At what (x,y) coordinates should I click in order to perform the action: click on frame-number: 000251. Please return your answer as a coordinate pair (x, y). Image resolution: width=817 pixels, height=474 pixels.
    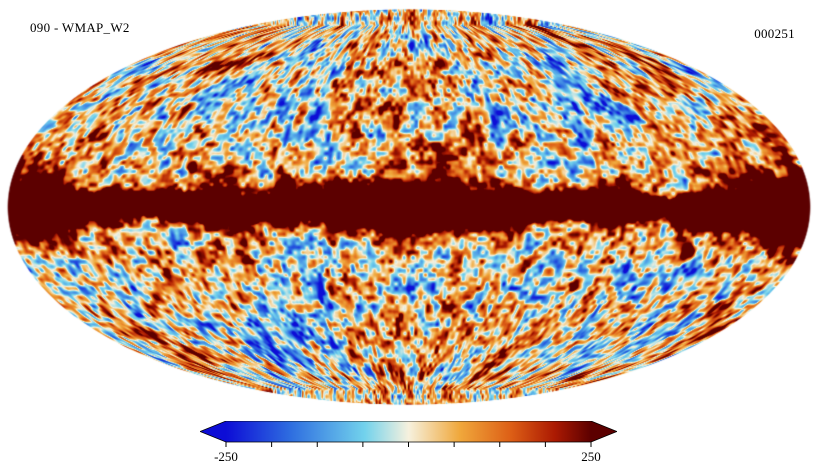
    Looking at the image, I should click on (774, 33).